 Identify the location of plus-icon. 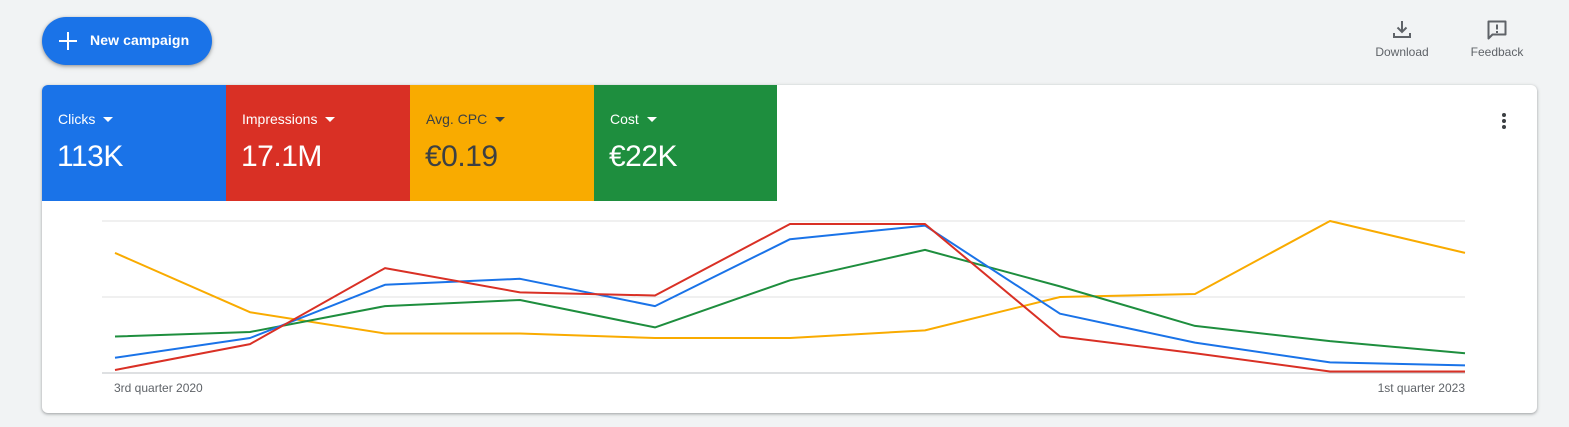
(68, 41).